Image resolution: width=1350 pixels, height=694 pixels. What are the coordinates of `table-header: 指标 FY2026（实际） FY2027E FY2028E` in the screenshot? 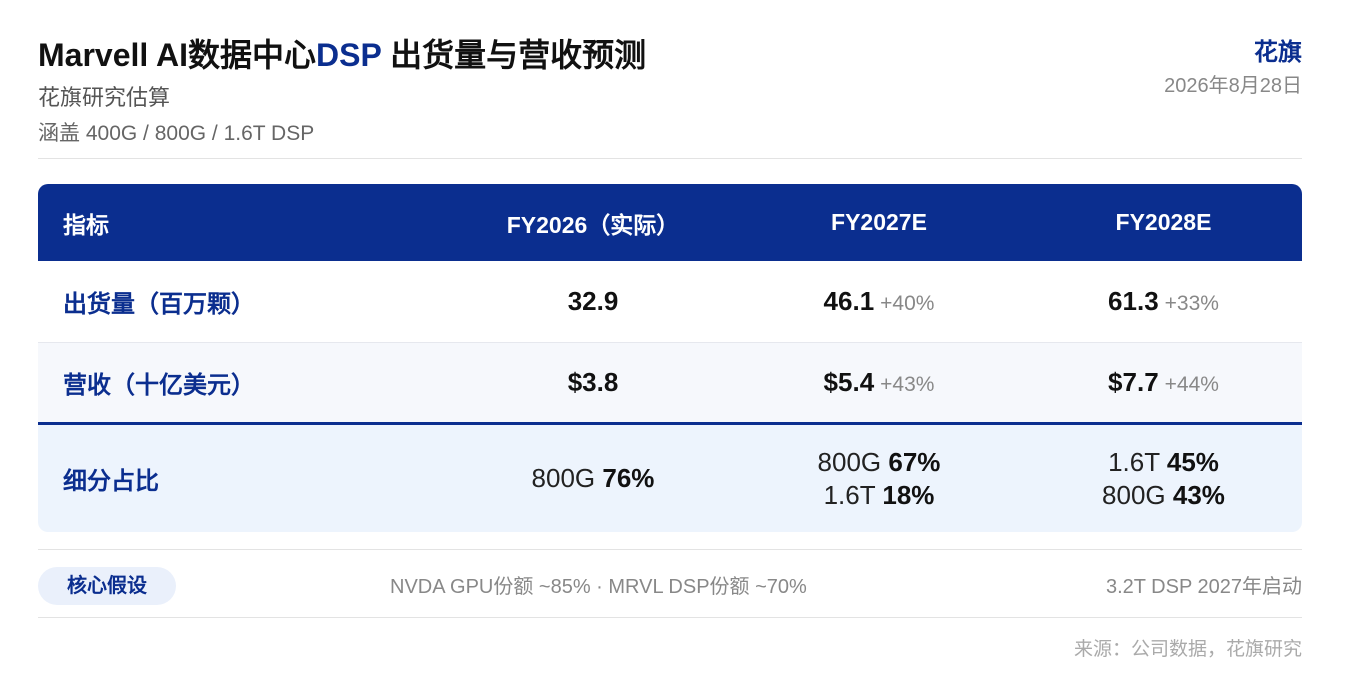 It's located at (670, 222).